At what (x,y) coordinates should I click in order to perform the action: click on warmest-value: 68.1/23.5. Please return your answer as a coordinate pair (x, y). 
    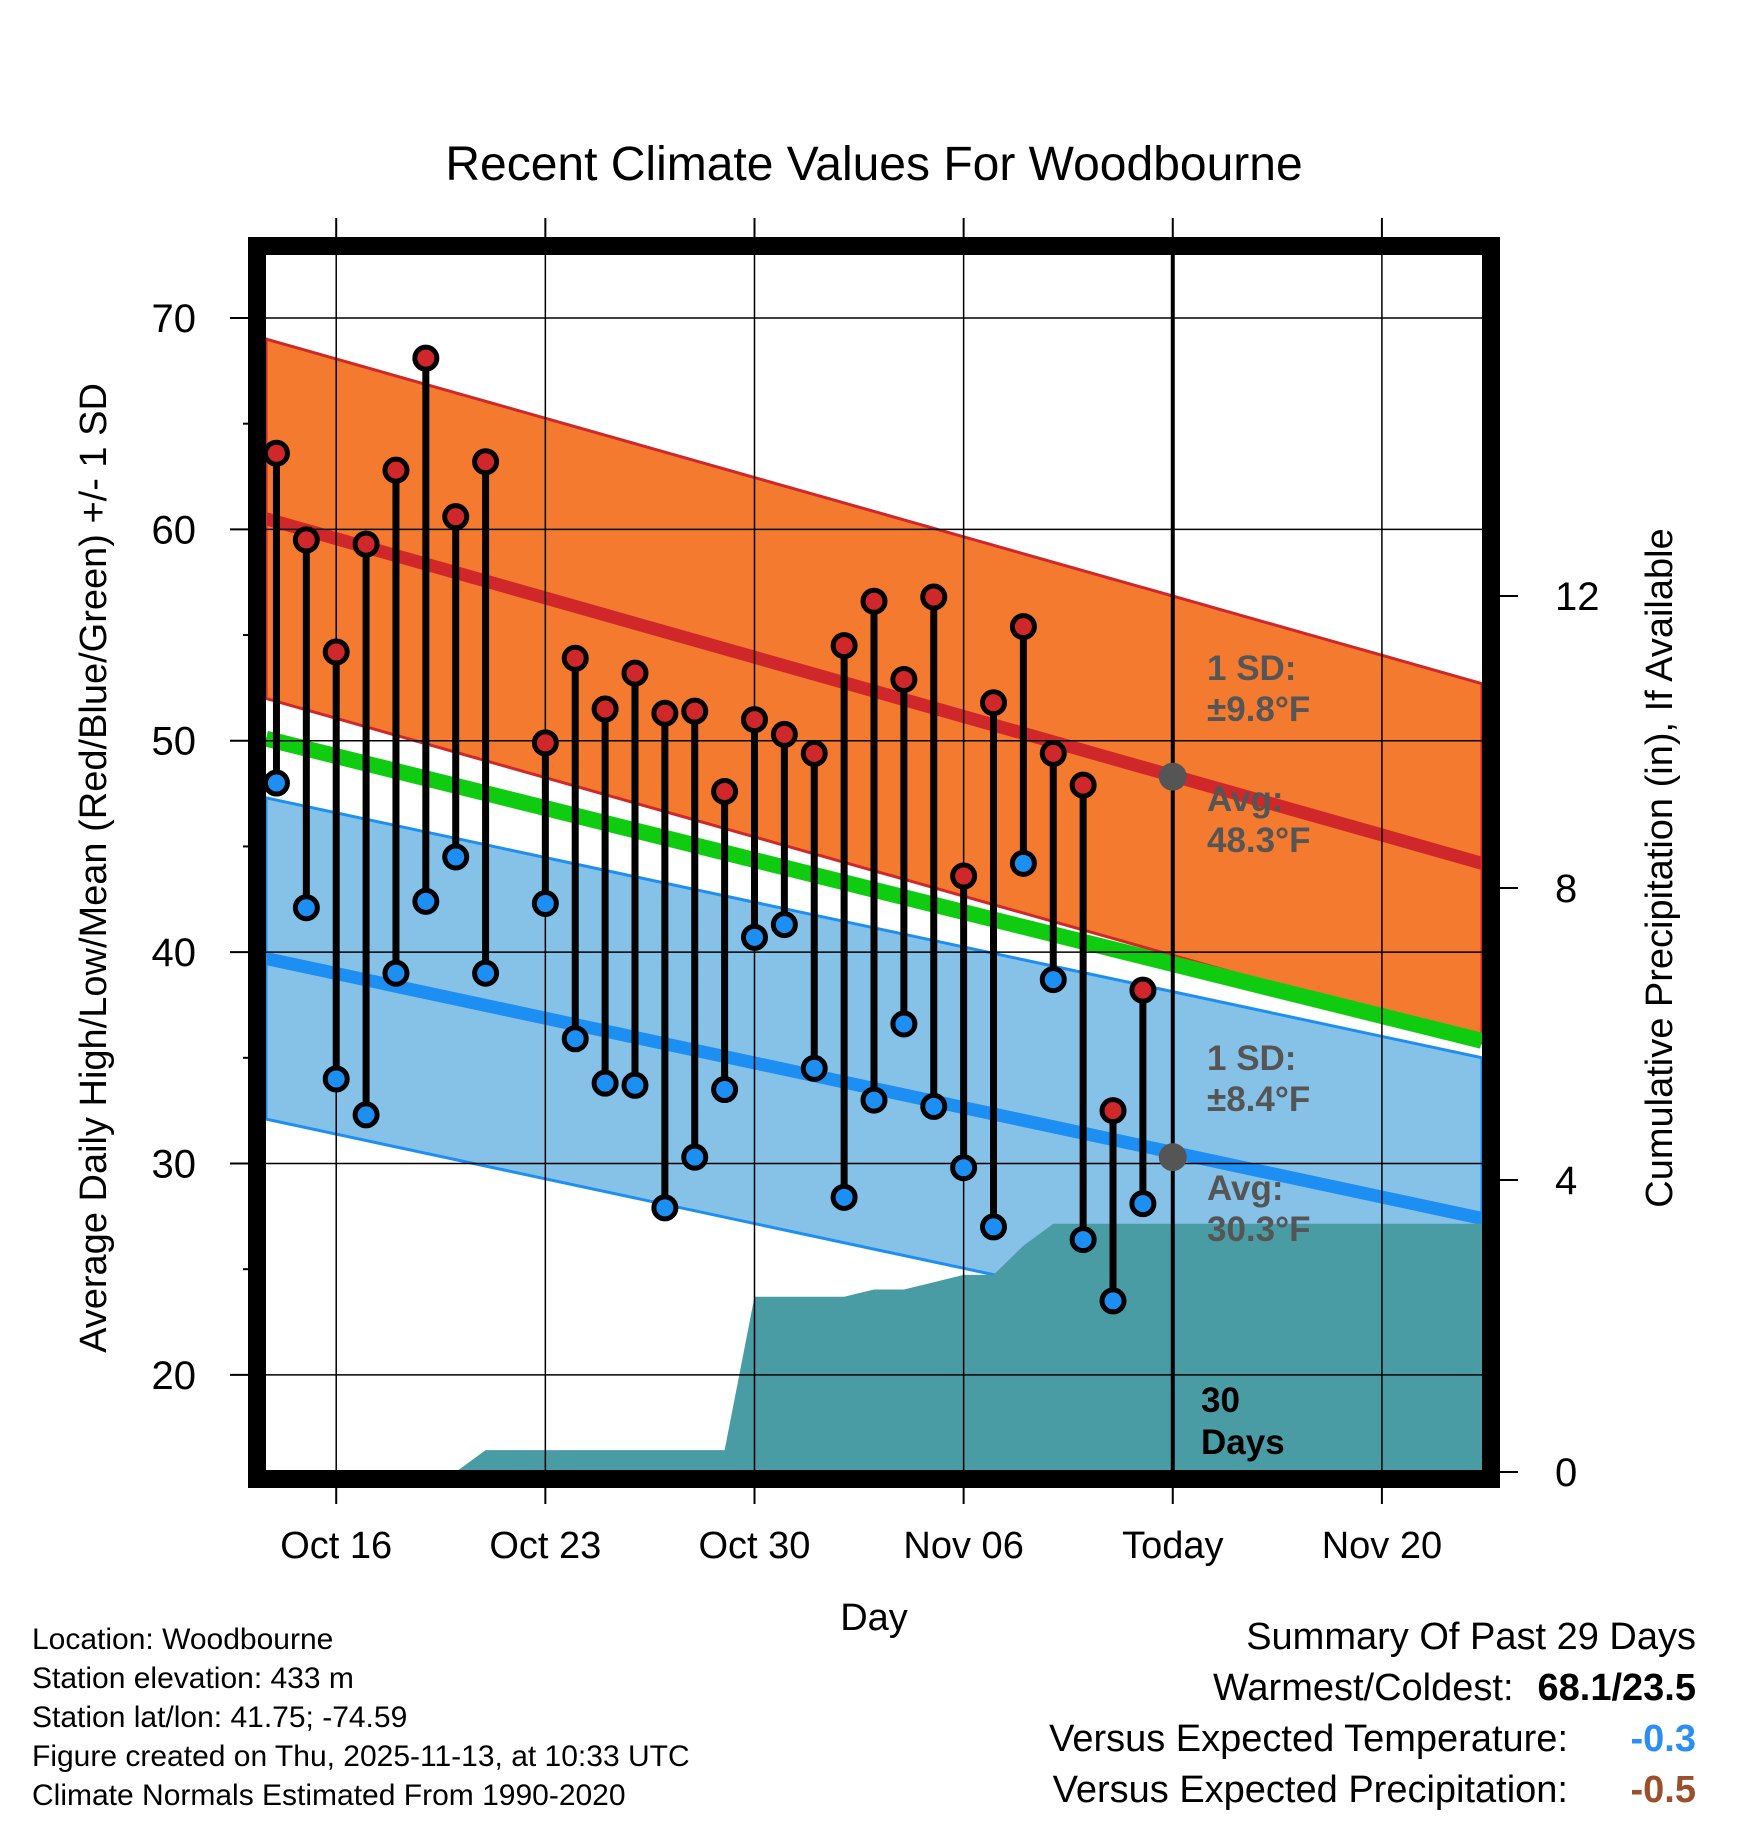
    Looking at the image, I should click on (1616, 1688).